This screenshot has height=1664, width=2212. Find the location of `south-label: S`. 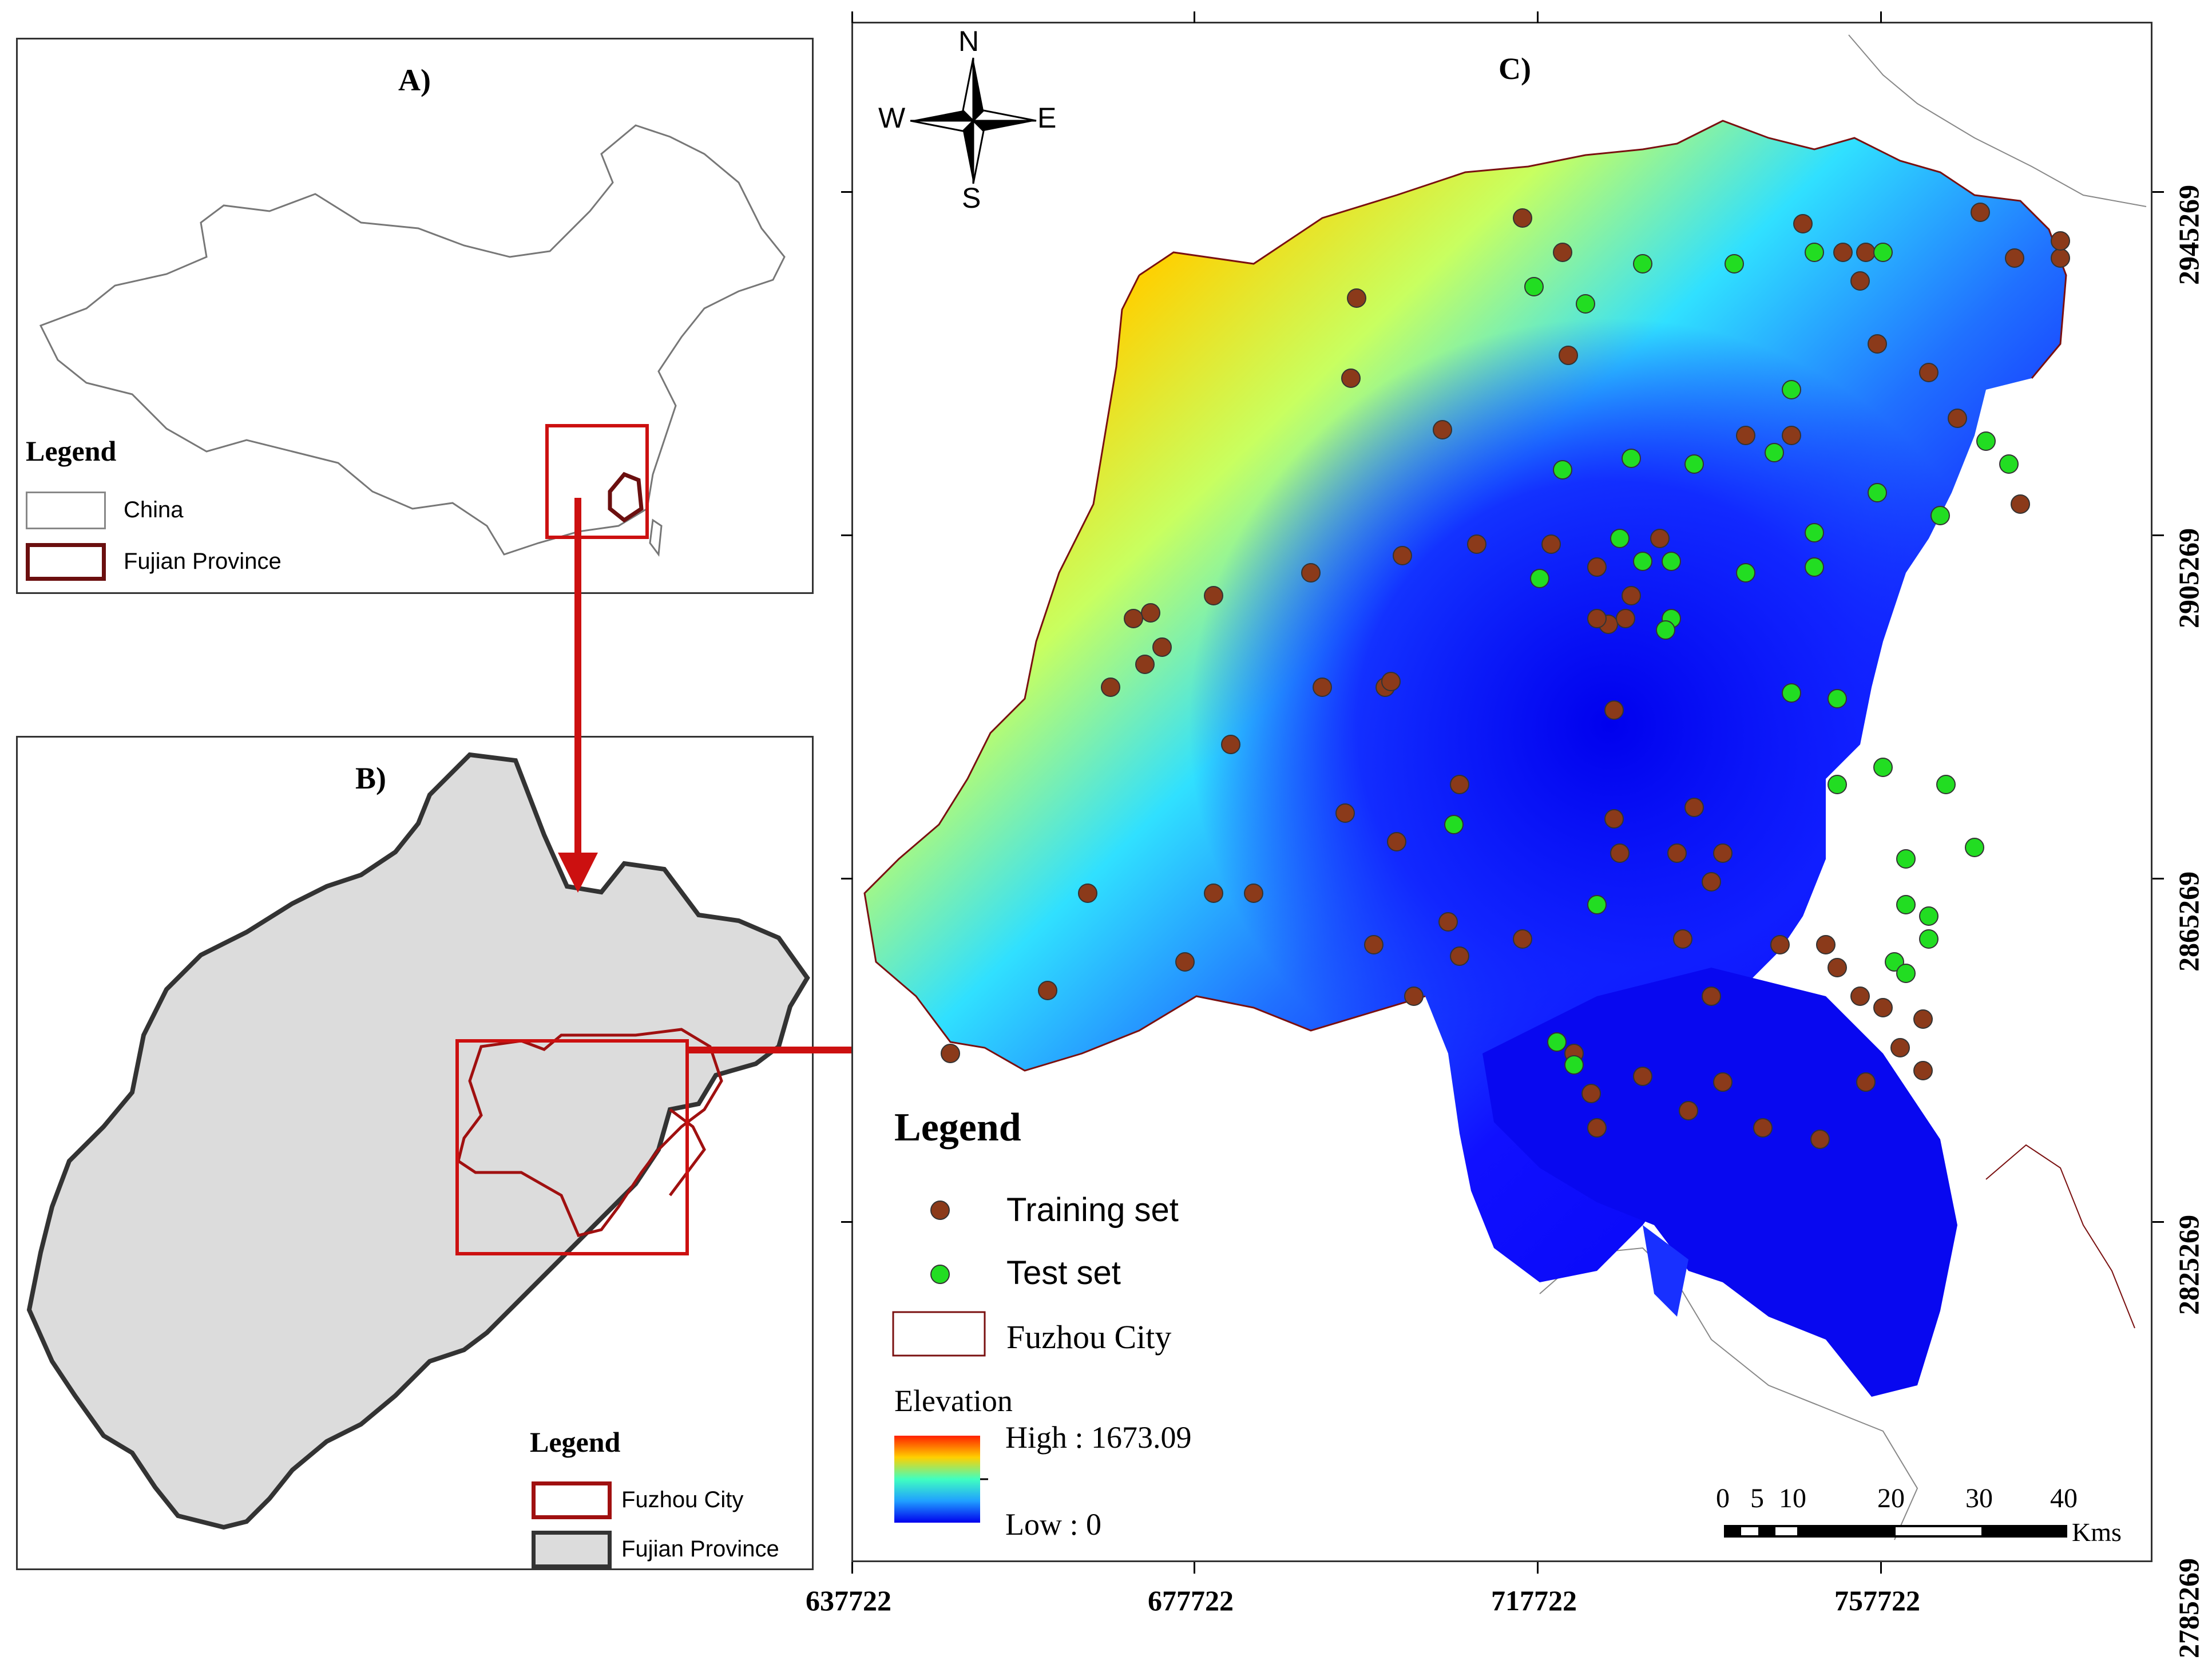

south-label: S is located at coordinates (971, 198).